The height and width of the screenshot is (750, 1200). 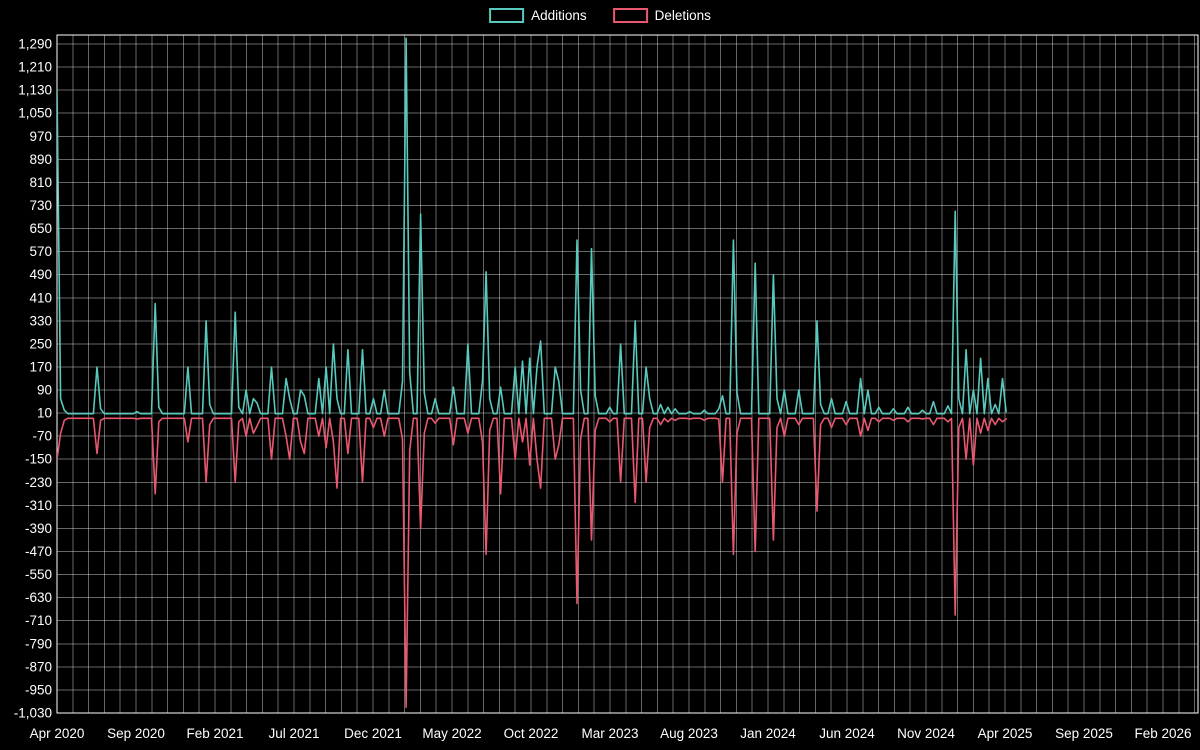 What do you see at coordinates (33, 713) in the screenshot?
I see `y-tick-label: -1,030` at bounding box center [33, 713].